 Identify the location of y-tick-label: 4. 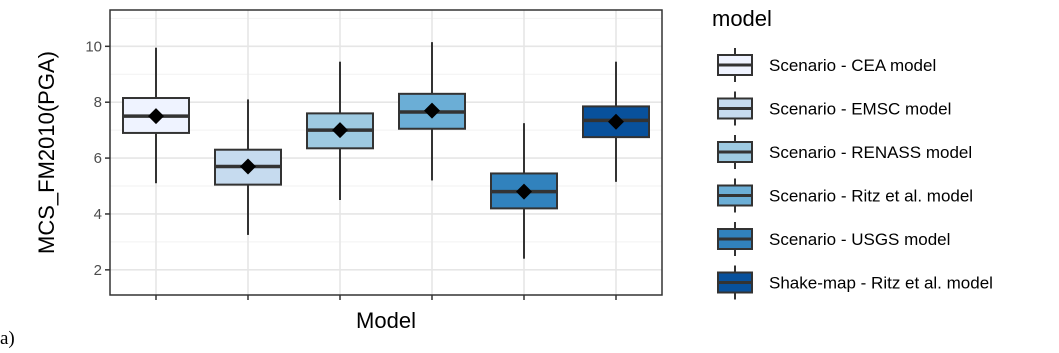
(98, 214).